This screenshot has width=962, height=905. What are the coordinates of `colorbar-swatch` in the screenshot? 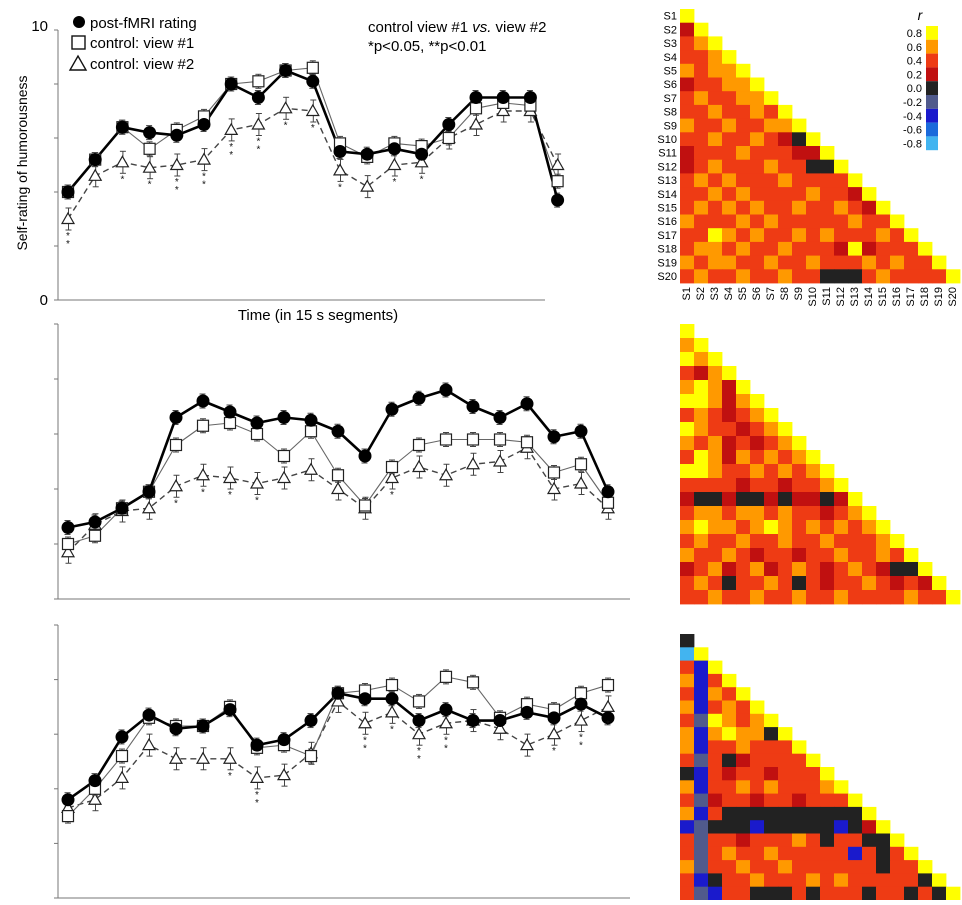 It's located at (932, 115).